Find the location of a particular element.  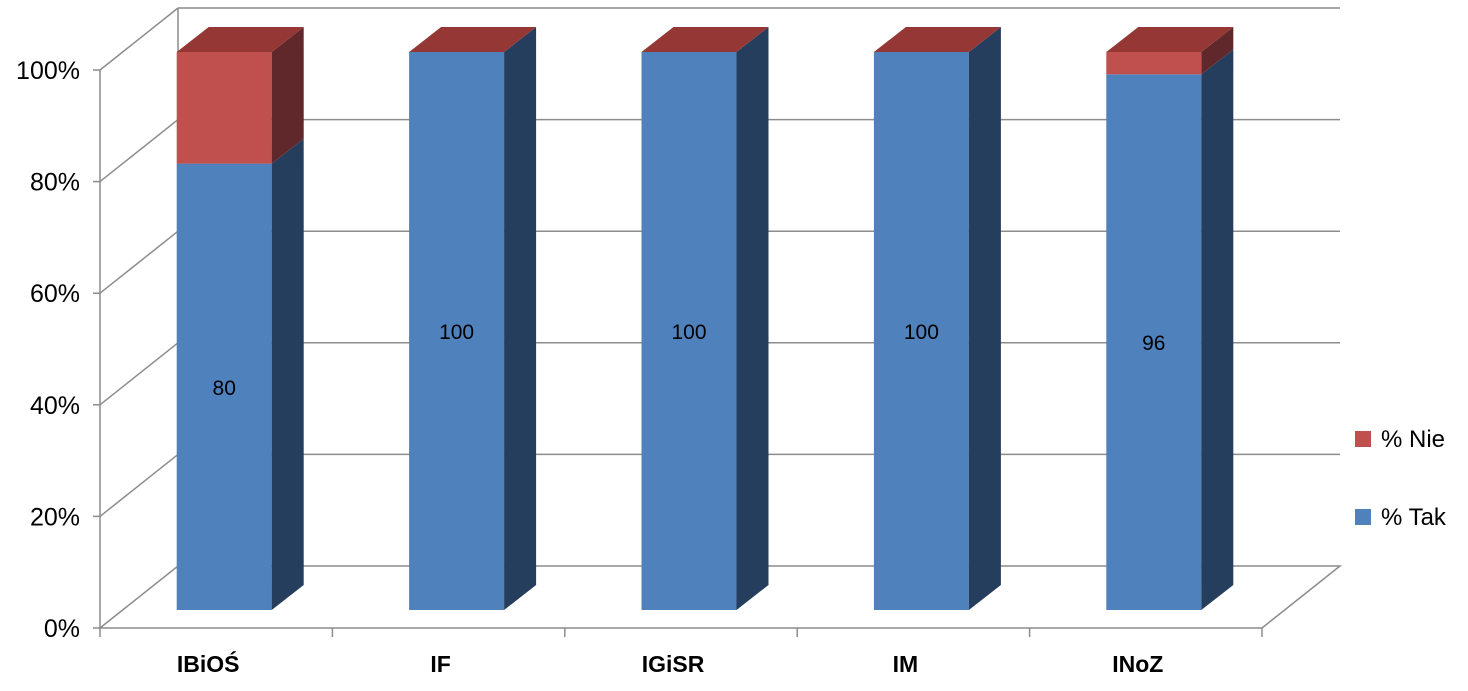

data-label: 80 is located at coordinates (224, 388).